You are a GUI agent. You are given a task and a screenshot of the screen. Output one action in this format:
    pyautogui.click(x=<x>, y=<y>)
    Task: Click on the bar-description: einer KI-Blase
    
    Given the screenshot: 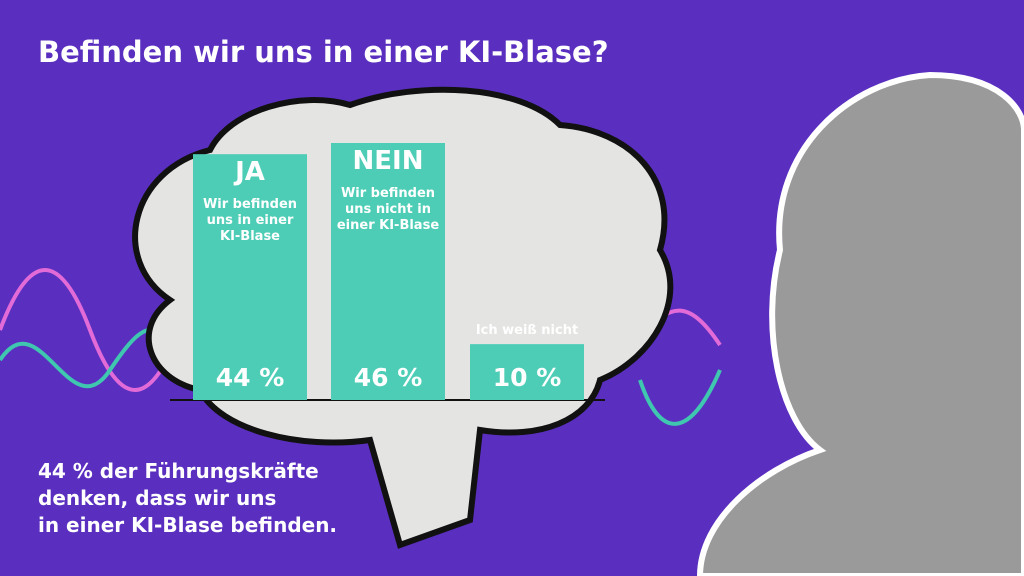 What is the action you would take?
    pyautogui.click(x=388, y=225)
    